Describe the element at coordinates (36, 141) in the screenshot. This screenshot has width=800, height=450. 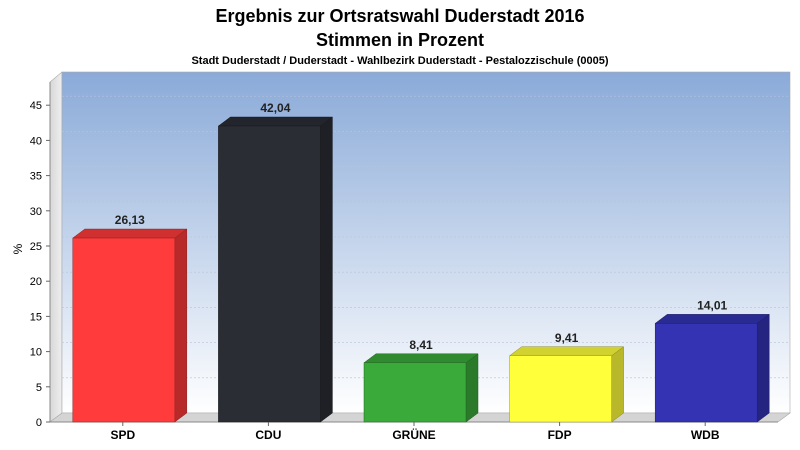
I see `y-tick-label: 40` at that location.